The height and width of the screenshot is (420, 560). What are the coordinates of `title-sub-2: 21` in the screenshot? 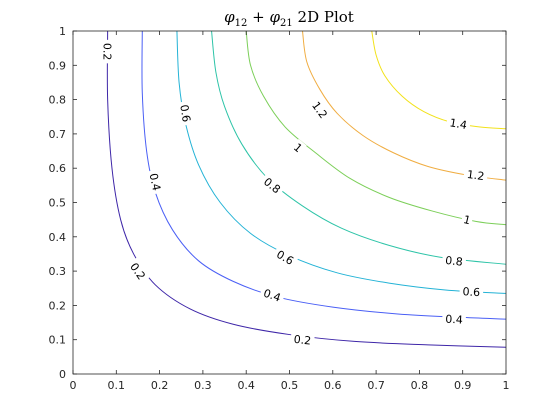 It's located at (286, 23).